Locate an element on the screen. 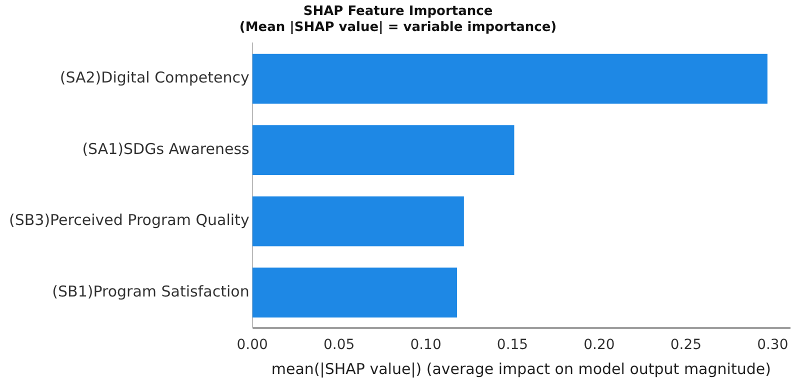  x-tick-label: 0.10 is located at coordinates (426, 345).